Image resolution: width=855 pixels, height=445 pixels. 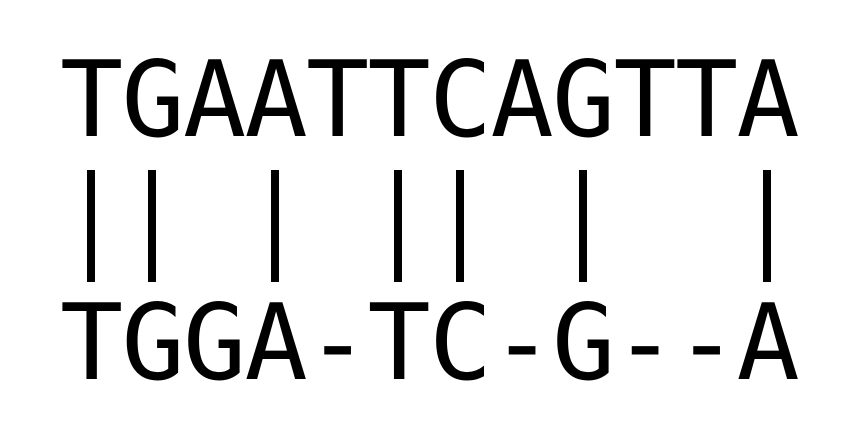 What do you see at coordinates (461, 100) in the screenshot?
I see `top-base: C` at bounding box center [461, 100].